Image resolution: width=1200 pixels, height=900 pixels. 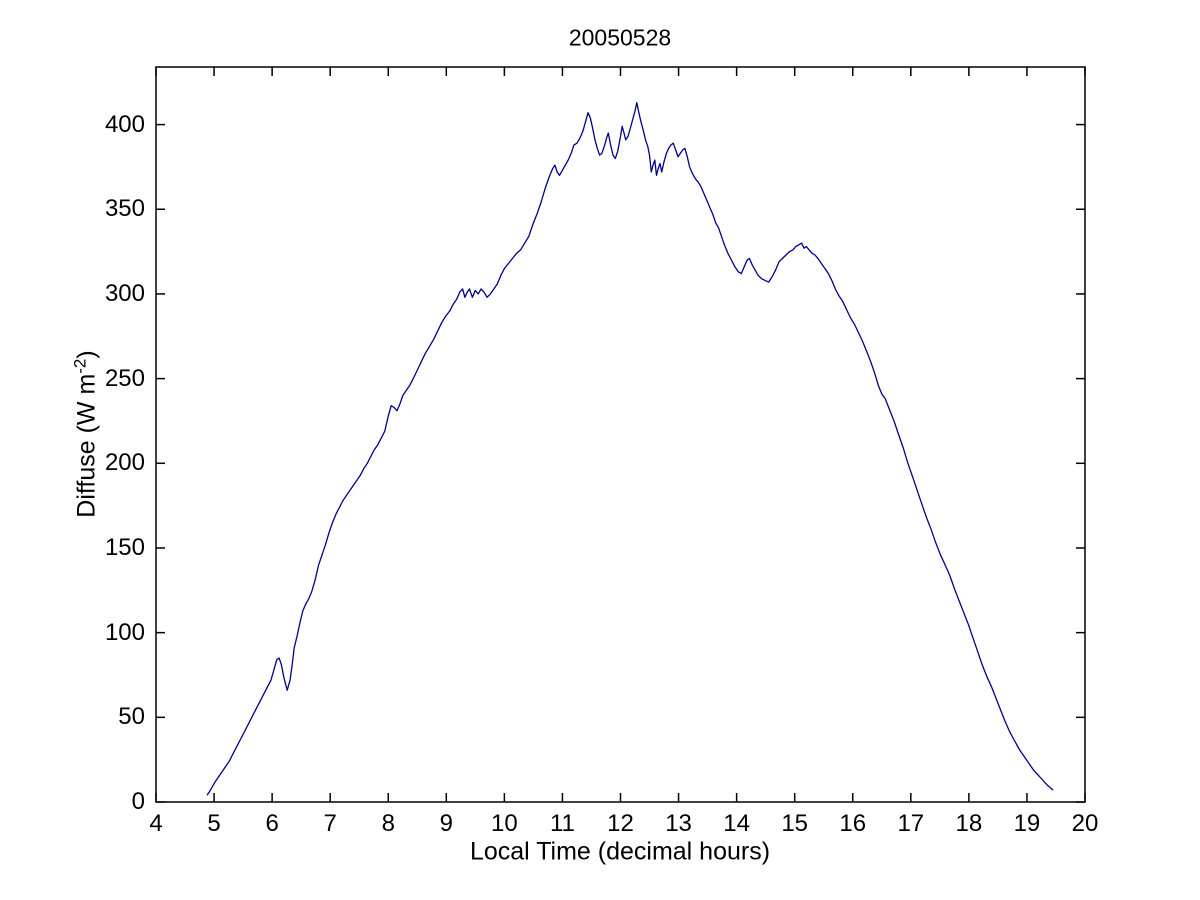 What do you see at coordinates (124, 632) in the screenshot?
I see `y-tick-label: 100` at bounding box center [124, 632].